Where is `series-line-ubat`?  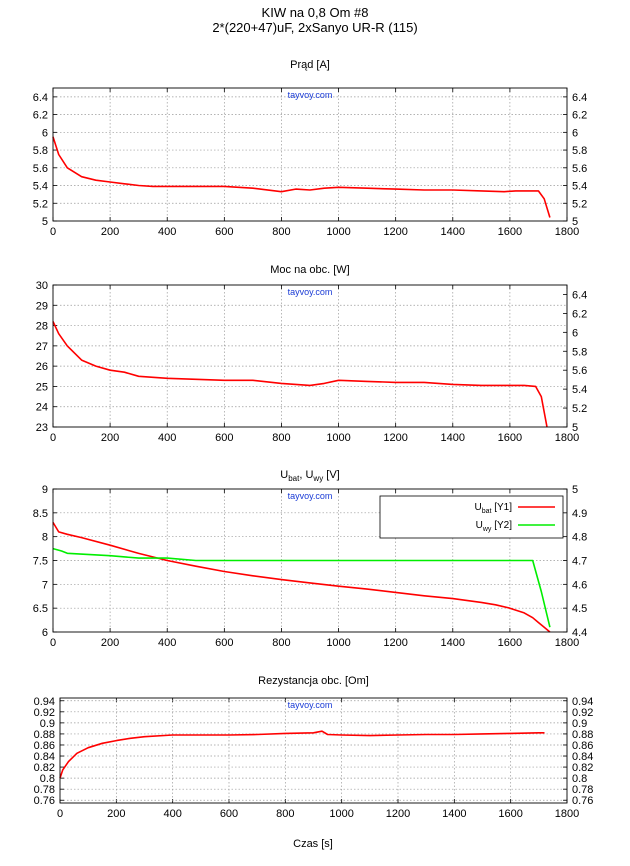 series-line-ubat is located at coordinates (301, 577).